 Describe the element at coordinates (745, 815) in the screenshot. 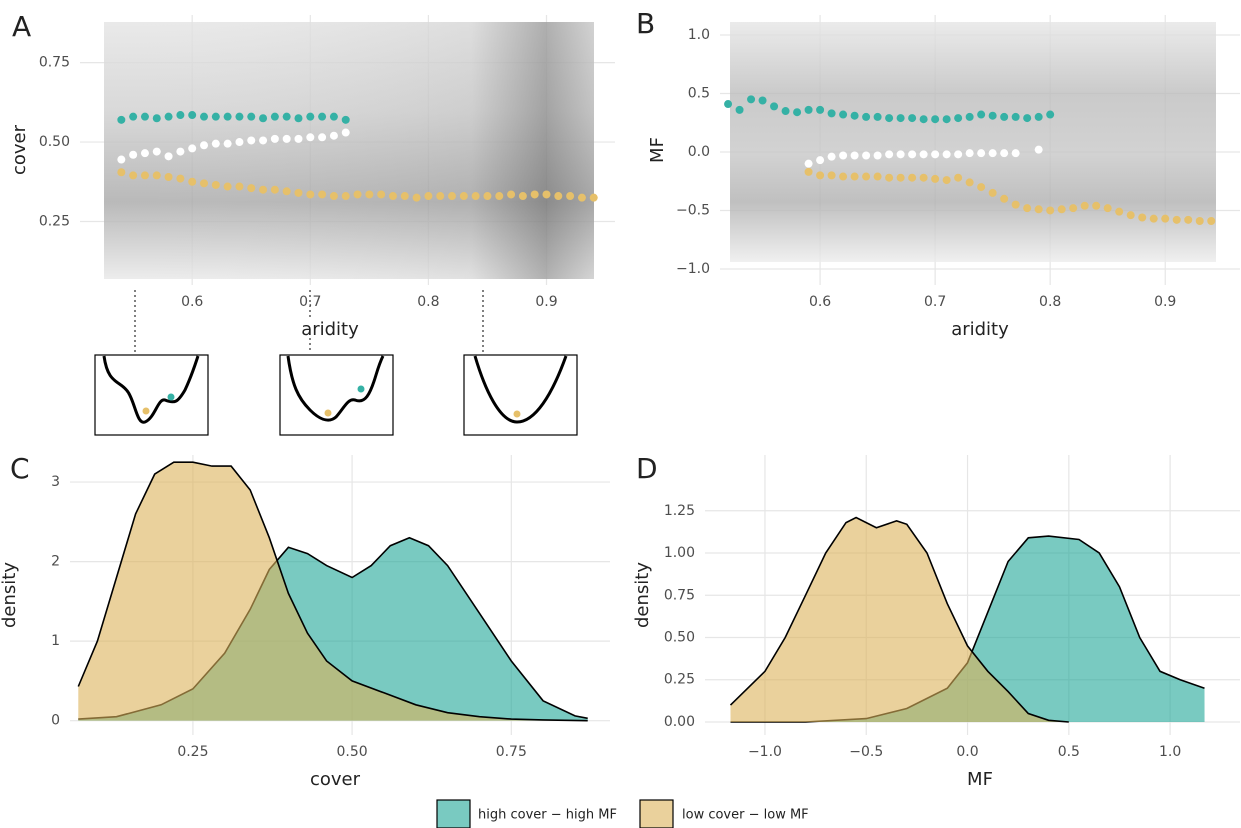

I see `legend-label: low cover − low MF` at that location.